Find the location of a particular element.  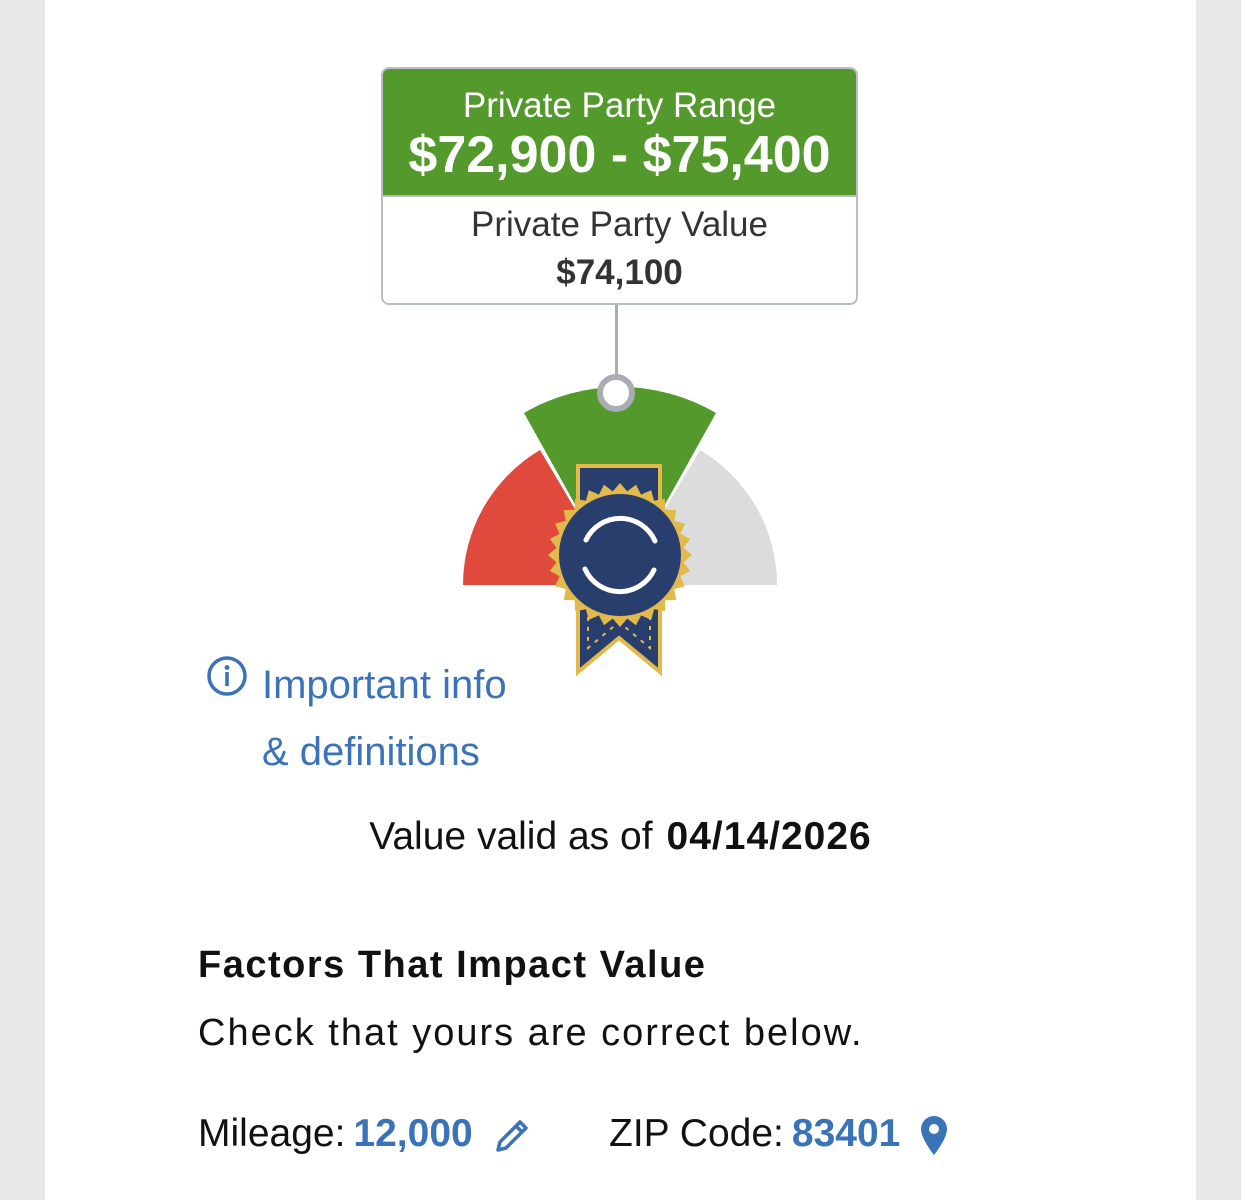

value-gauge is located at coordinates (620, 525).